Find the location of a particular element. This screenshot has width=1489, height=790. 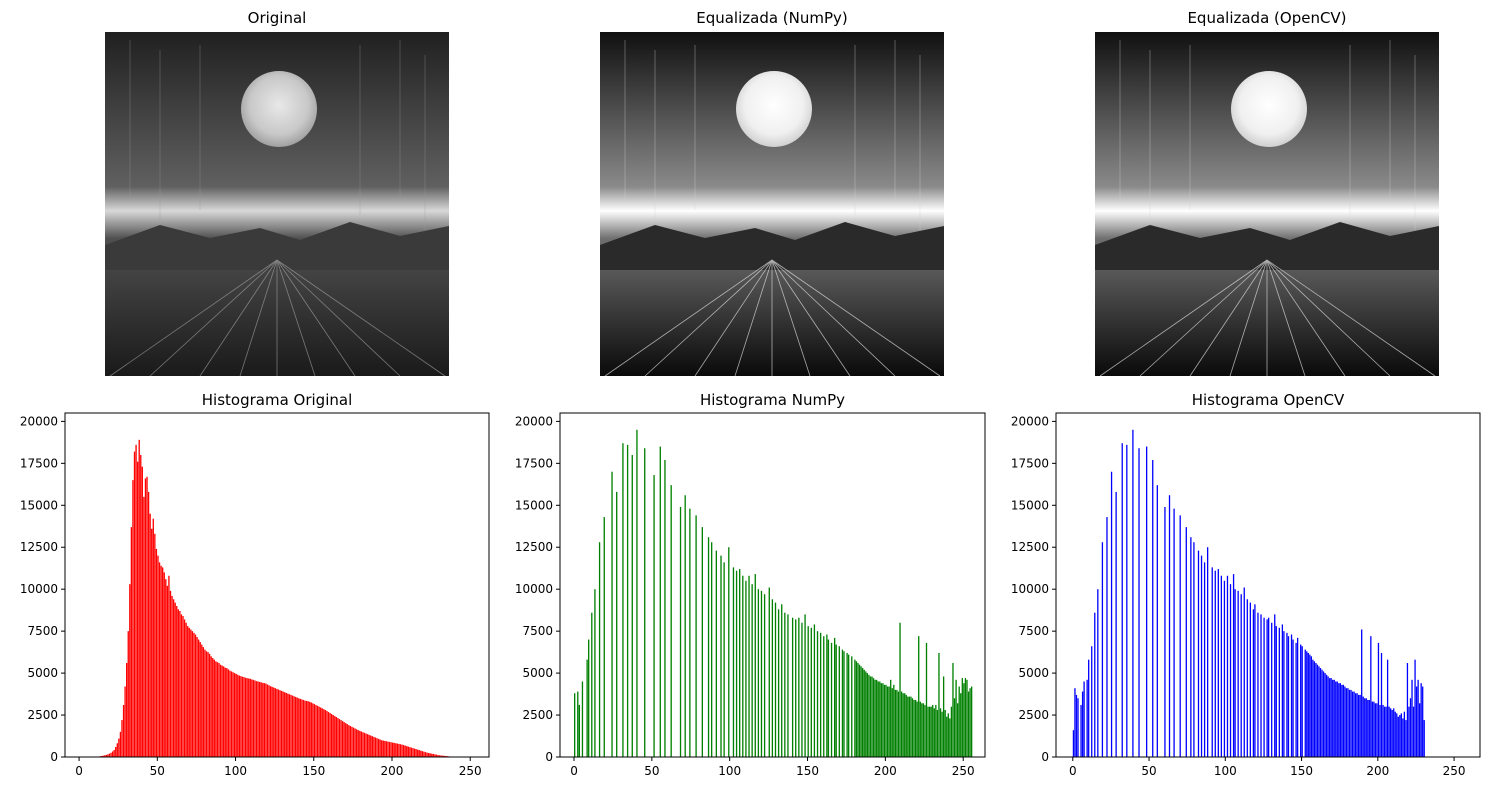

image-original is located at coordinates (277, 204).